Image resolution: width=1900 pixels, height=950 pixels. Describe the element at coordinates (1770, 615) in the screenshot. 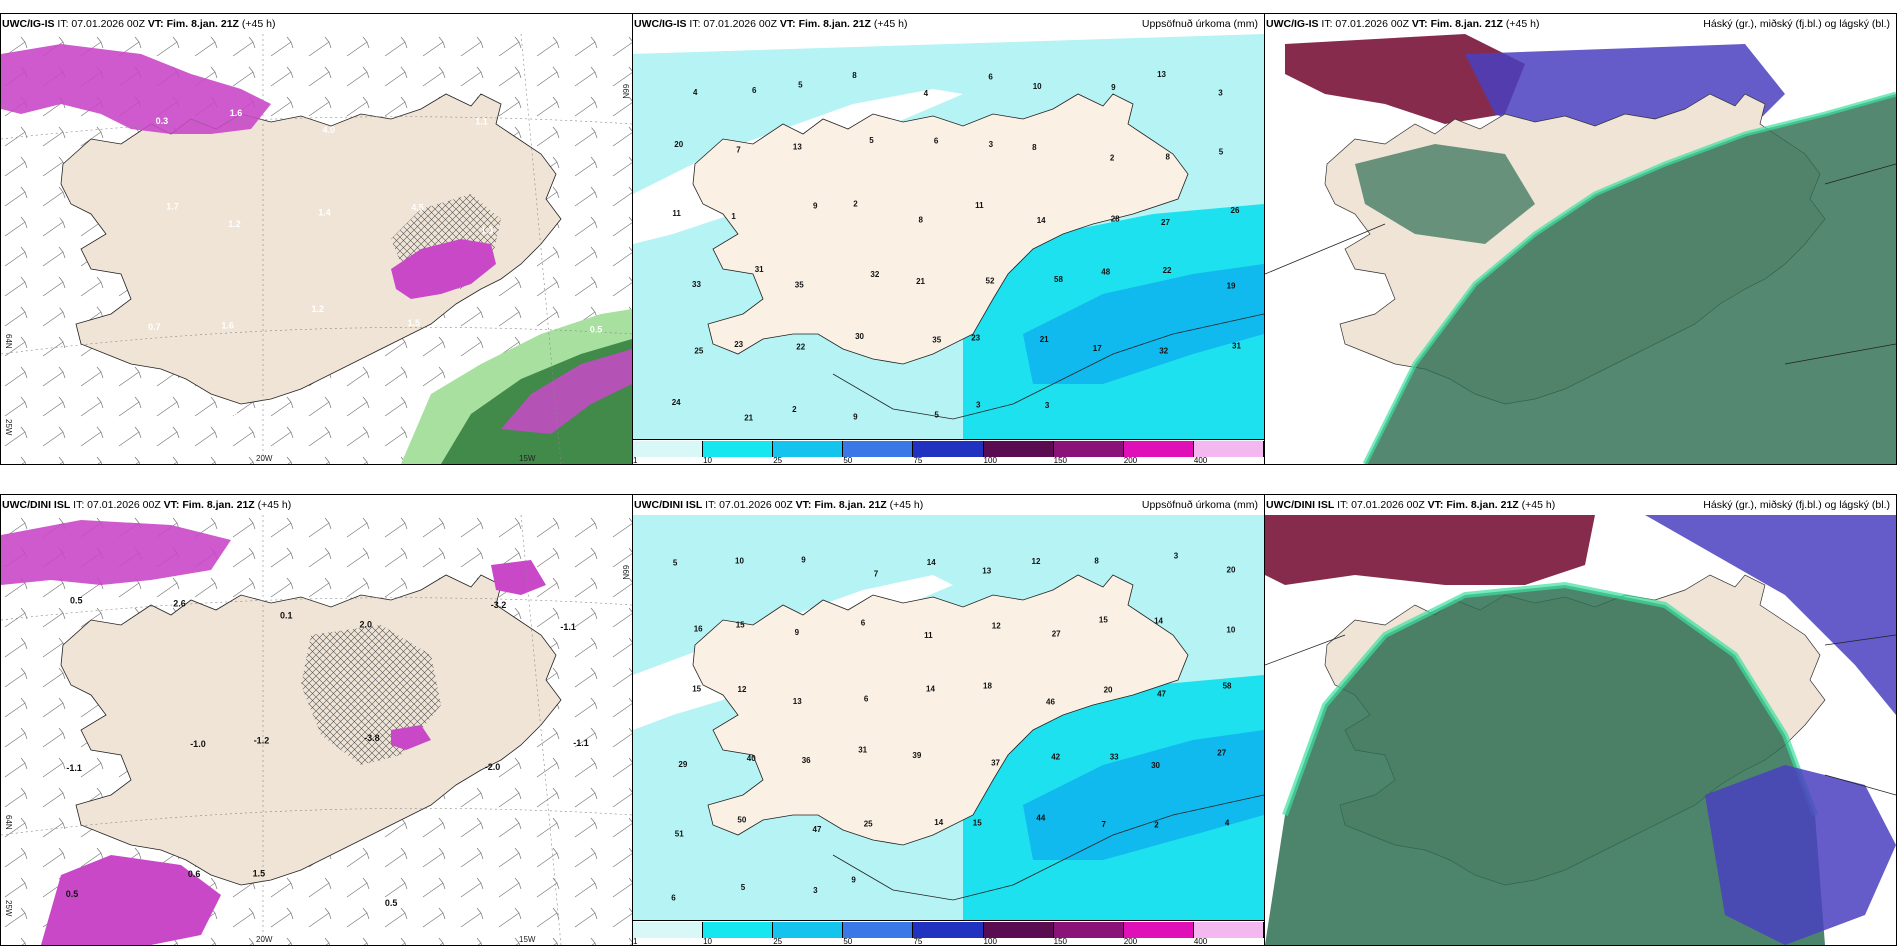

I see `cloud-mid` at that location.